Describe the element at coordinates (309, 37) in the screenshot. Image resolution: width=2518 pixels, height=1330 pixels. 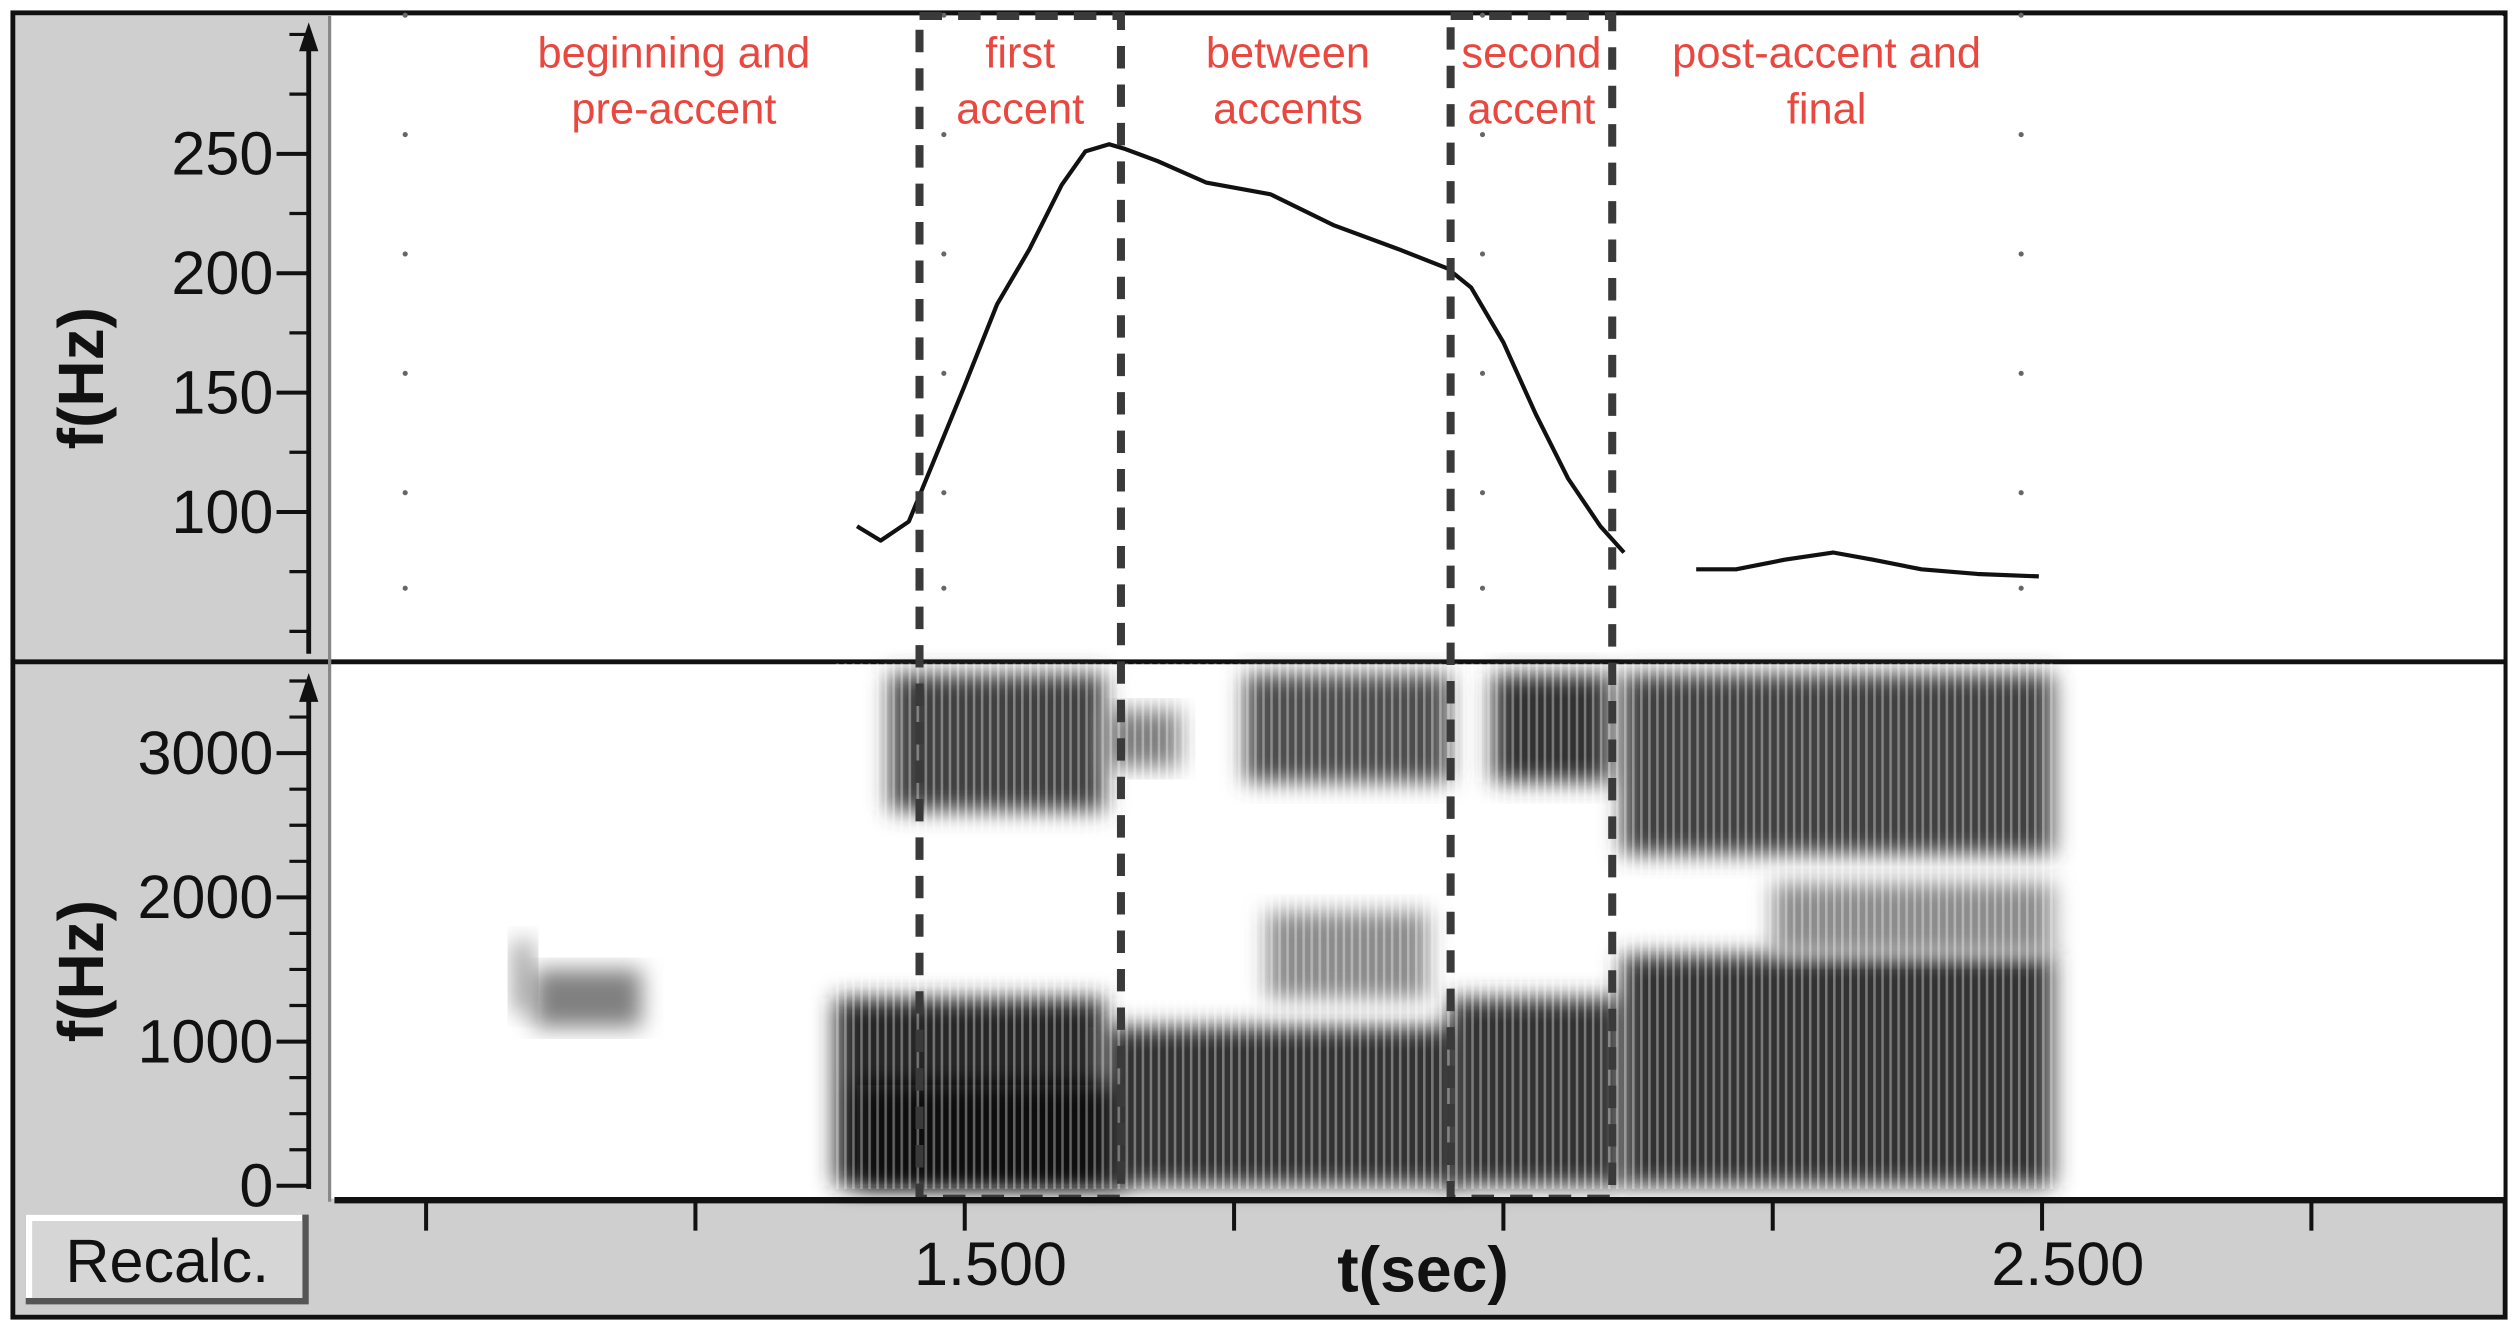
I see `pitch-y-axis-arrow` at that location.